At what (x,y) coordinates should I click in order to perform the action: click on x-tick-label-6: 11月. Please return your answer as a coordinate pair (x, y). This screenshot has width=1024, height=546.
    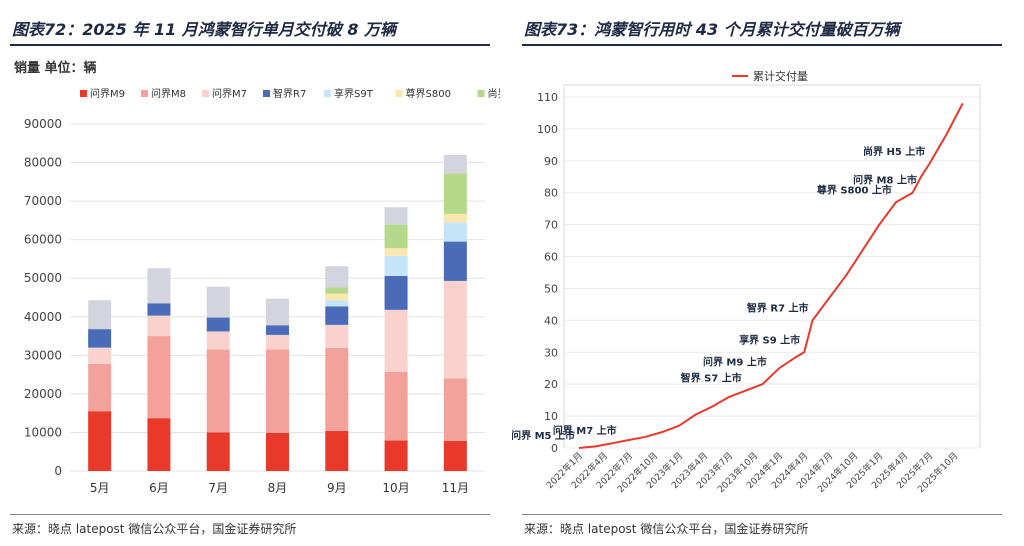
    Looking at the image, I should click on (455, 488).